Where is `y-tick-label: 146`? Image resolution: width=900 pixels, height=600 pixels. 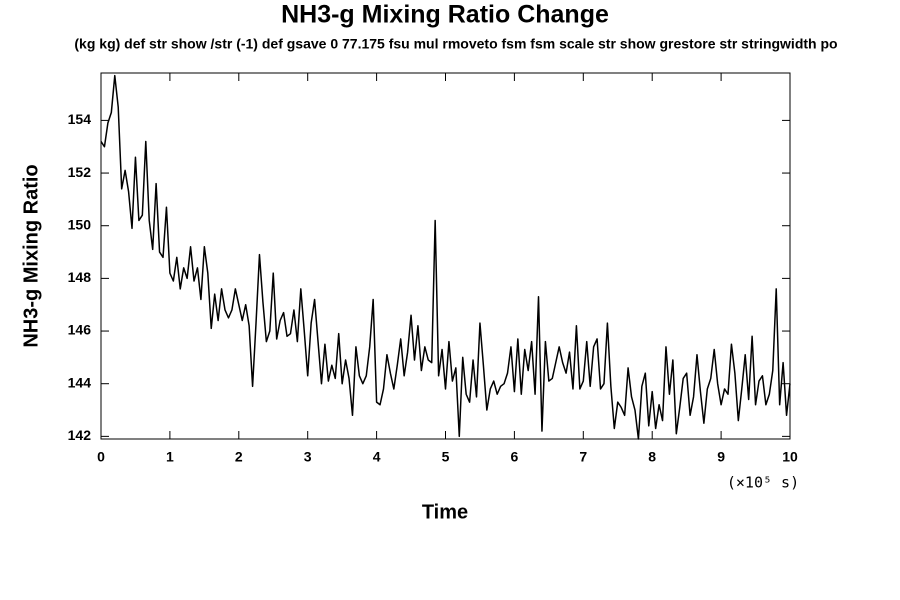 y-tick-label: 146 is located at coordinates (80, 330).